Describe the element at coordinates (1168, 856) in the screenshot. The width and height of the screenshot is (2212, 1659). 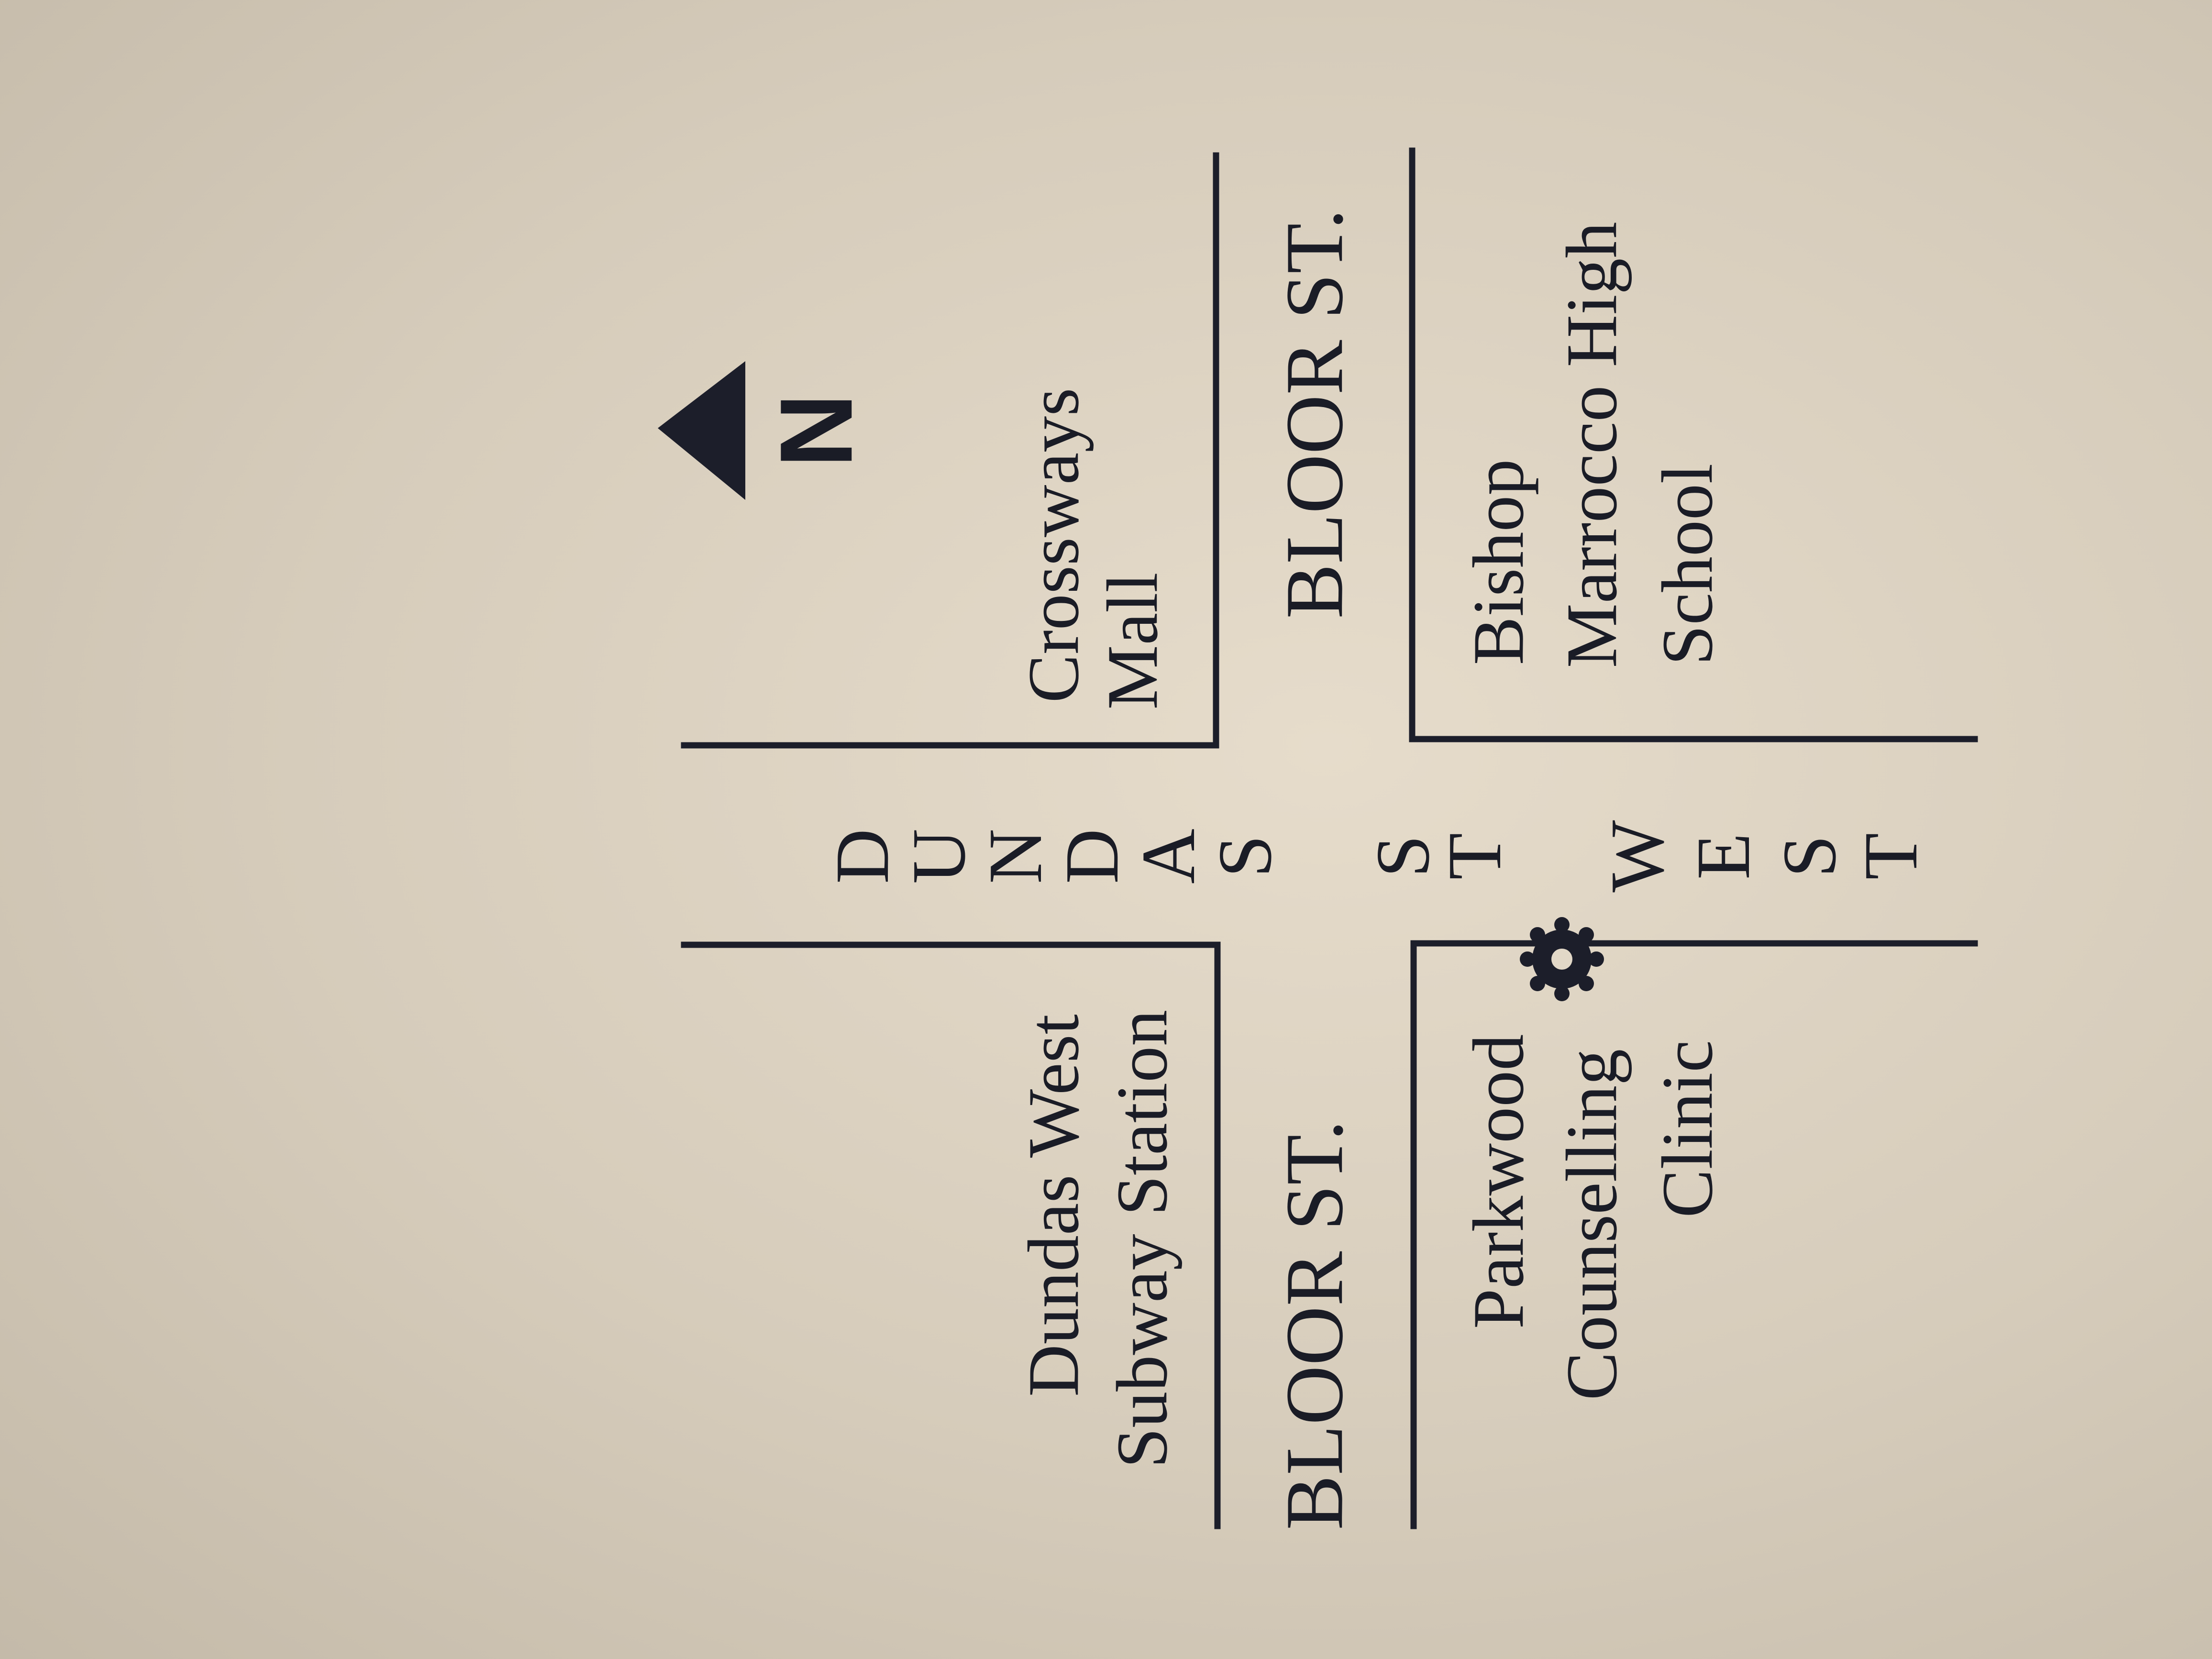
I see `dundas-letter: A` at that location.